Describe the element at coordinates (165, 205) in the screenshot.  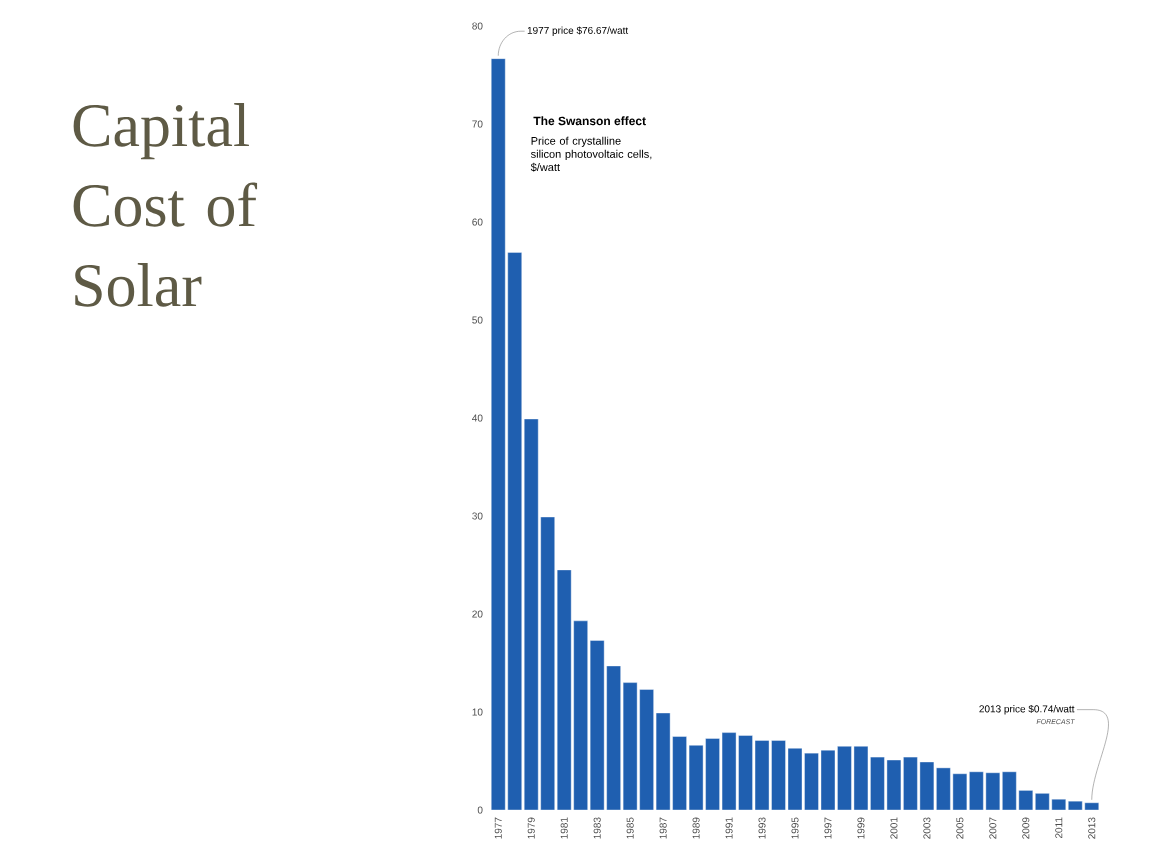
I see `text: Capital Cost of Solar` at that location.